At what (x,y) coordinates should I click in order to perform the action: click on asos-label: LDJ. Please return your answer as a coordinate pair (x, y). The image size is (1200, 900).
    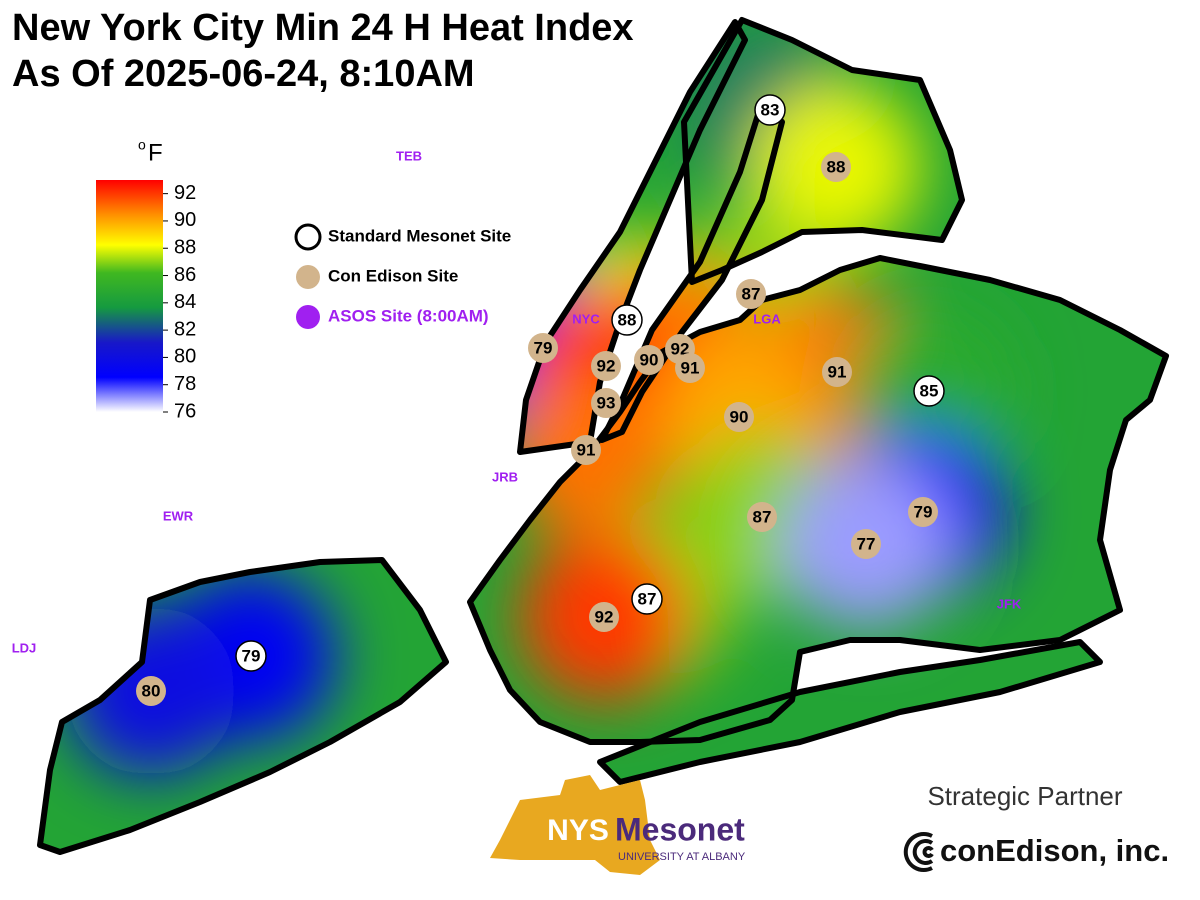
    Looking at the image, I should click on (24, 647).